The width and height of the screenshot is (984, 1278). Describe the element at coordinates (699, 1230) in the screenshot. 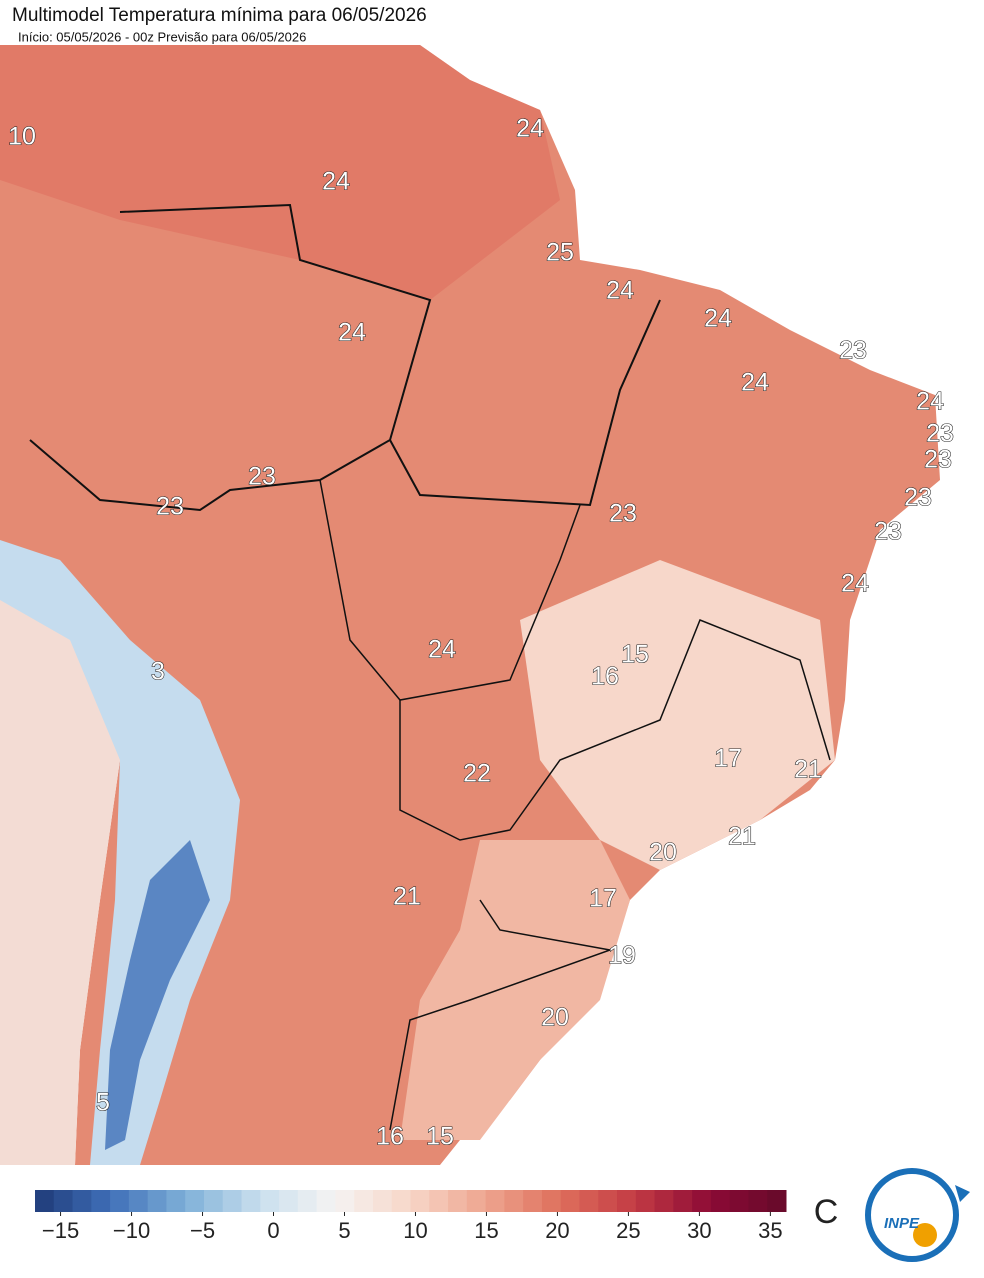

I see `colorbar-tick-label: 30` at that location.